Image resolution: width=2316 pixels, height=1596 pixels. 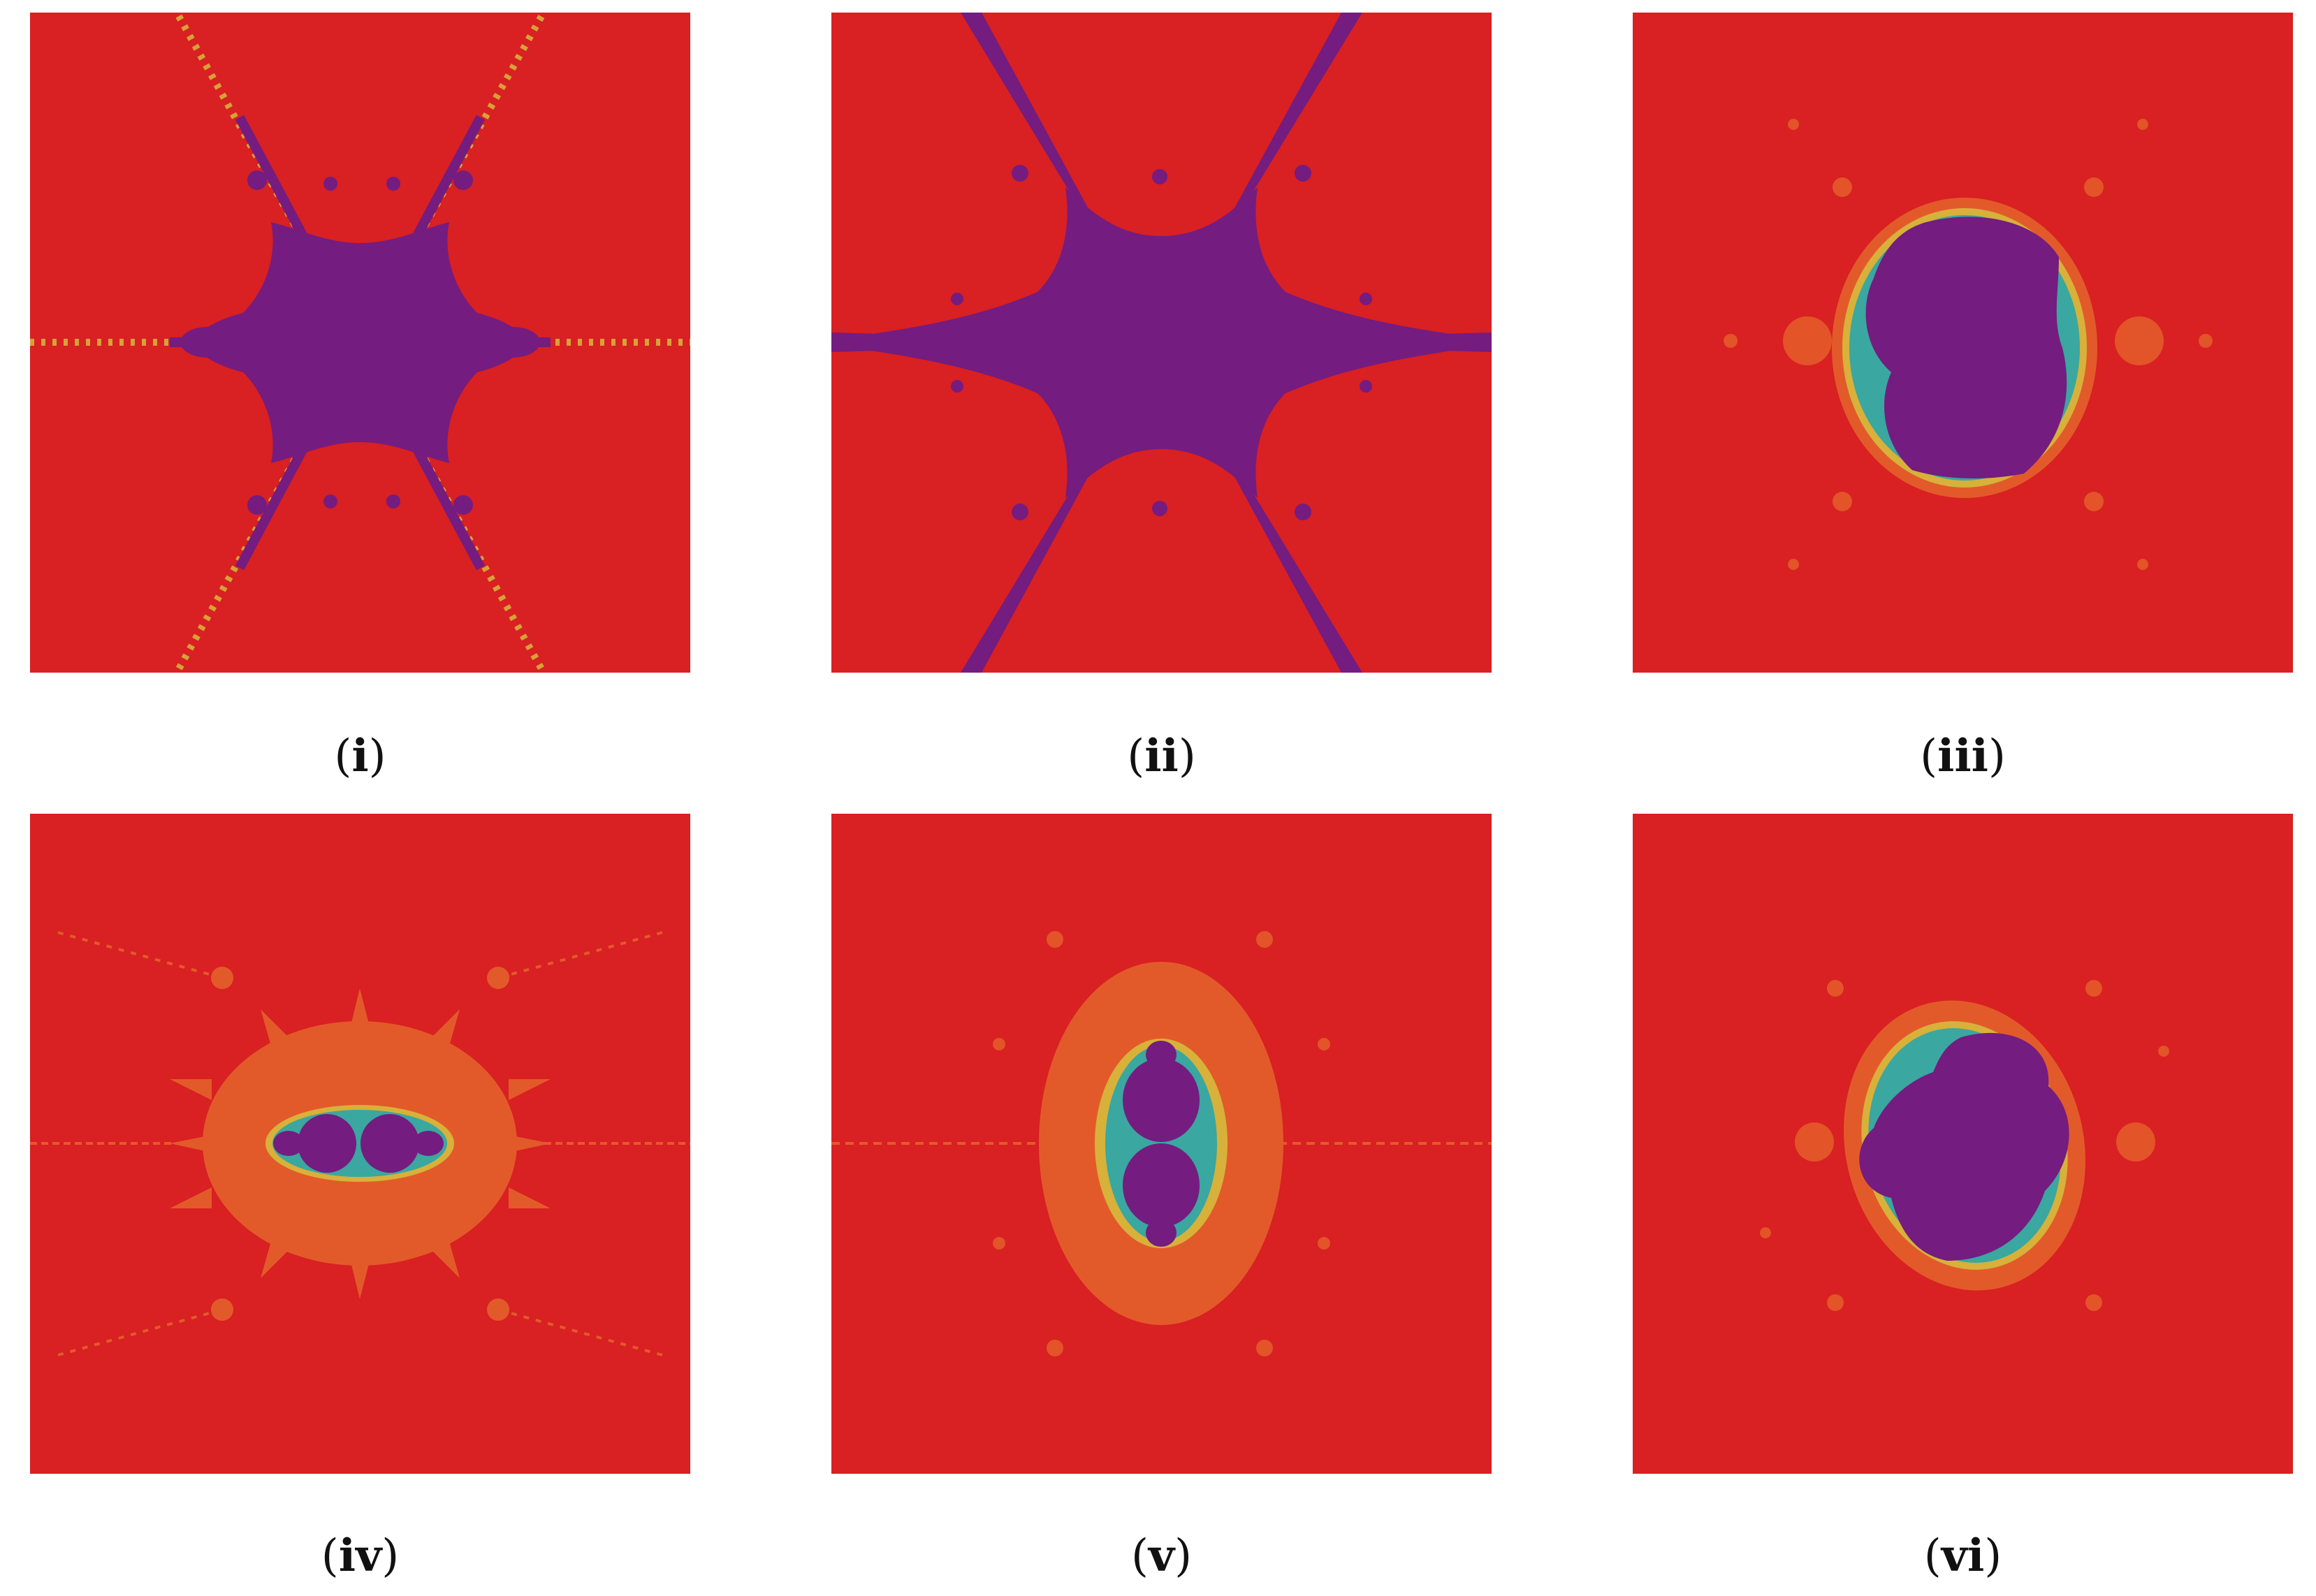 I want to click on fractal-panel-i, so click(x=360, y=343).